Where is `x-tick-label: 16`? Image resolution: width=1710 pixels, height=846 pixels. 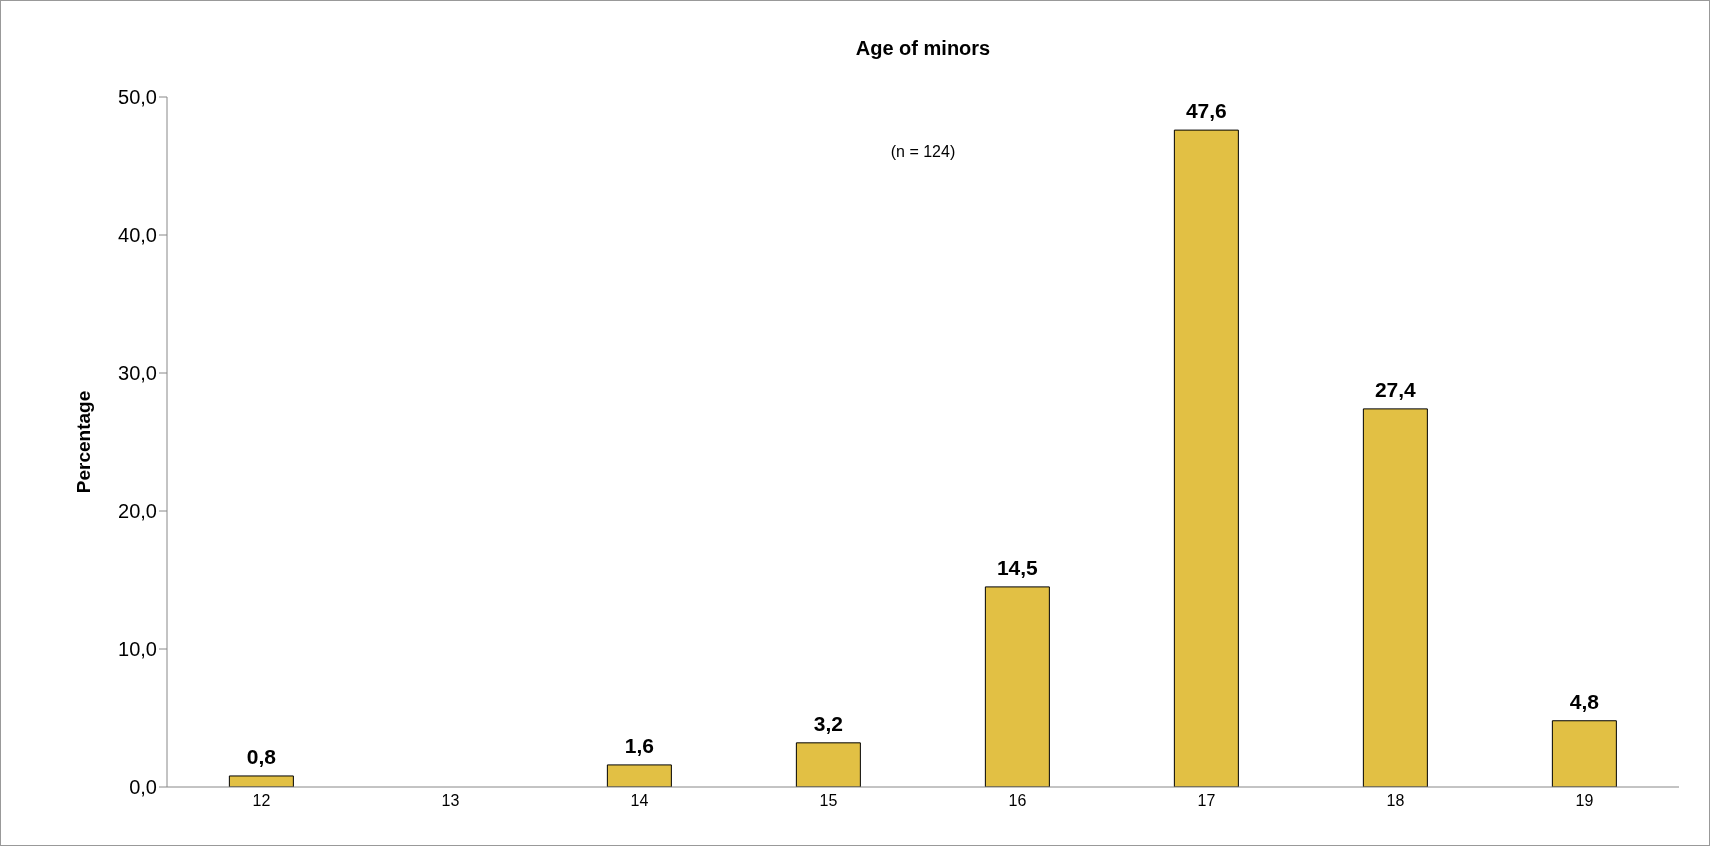 x-tick-label: 16 is located at coordinates (1017, 801).